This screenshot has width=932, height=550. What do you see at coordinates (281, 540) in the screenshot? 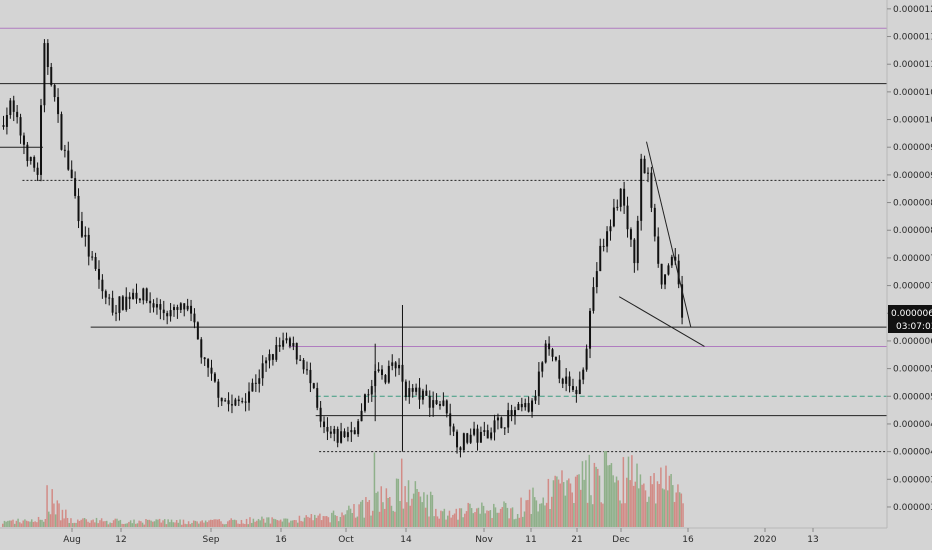
I see `x-tick-label: 16` at bounding box center [281, 540].